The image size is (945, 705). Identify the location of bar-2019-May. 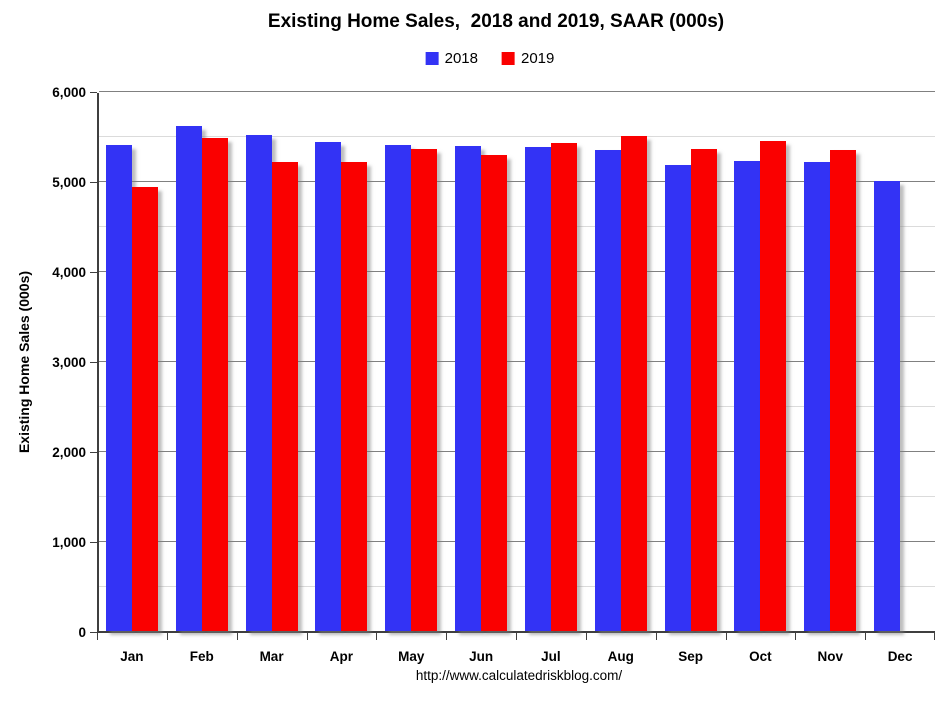
(424, 389).